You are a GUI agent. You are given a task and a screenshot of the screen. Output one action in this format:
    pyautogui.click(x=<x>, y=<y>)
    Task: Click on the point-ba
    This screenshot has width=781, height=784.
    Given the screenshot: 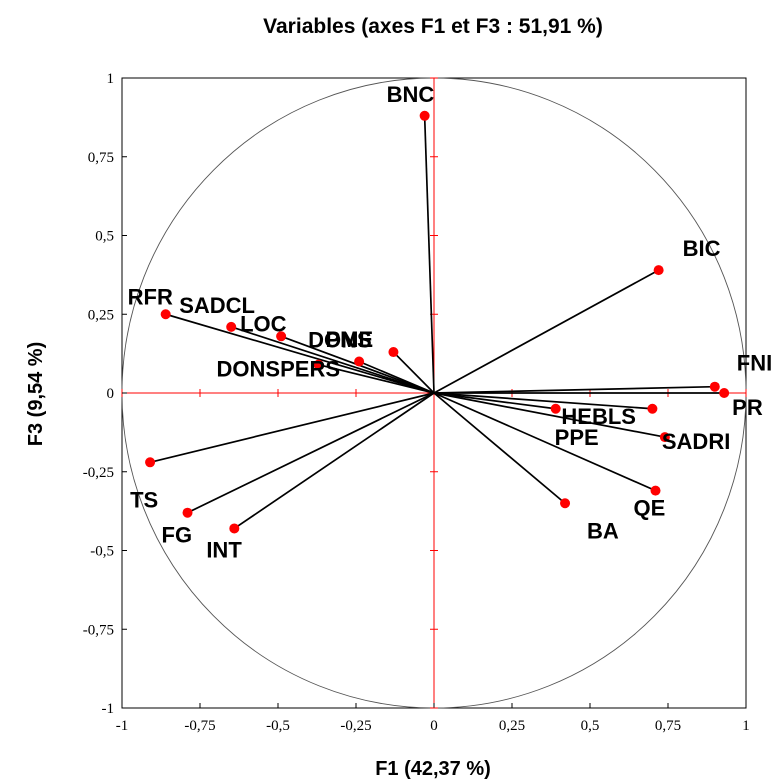 What is the action you would take?
    pyautogui.click(x=565, y=503)
    